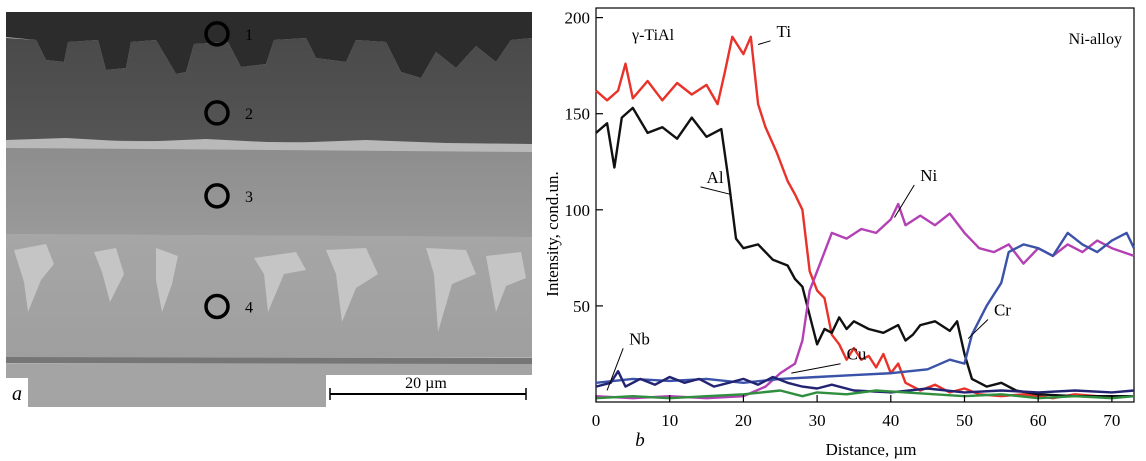  I want to click on point-label-3: 3, so click(249, 197).